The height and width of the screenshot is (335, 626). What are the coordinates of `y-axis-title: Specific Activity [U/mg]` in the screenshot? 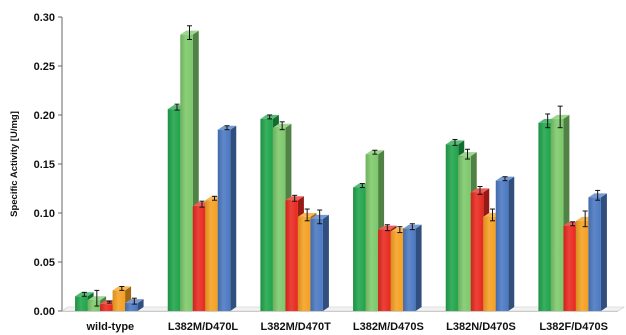 It's located at (14, 164).